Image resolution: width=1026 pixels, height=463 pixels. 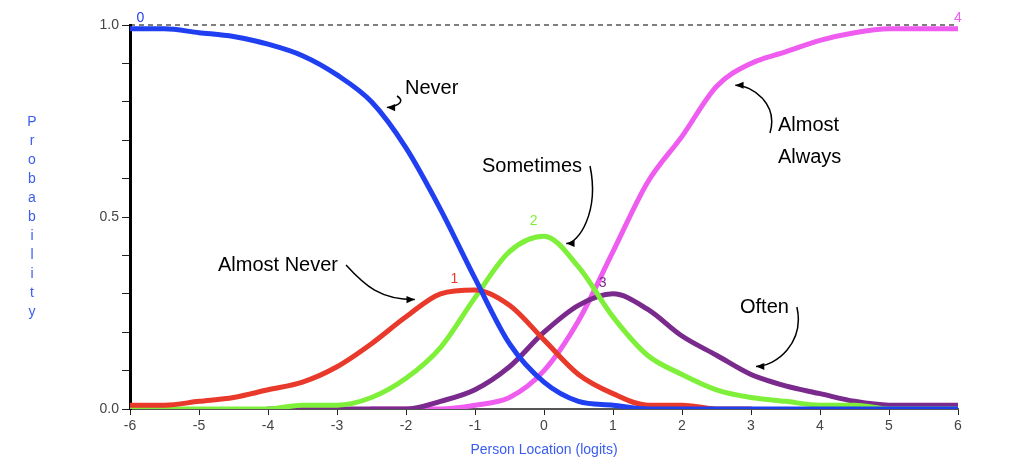 I want to click on x-tick-label: -5, so click(x=199, y=425).